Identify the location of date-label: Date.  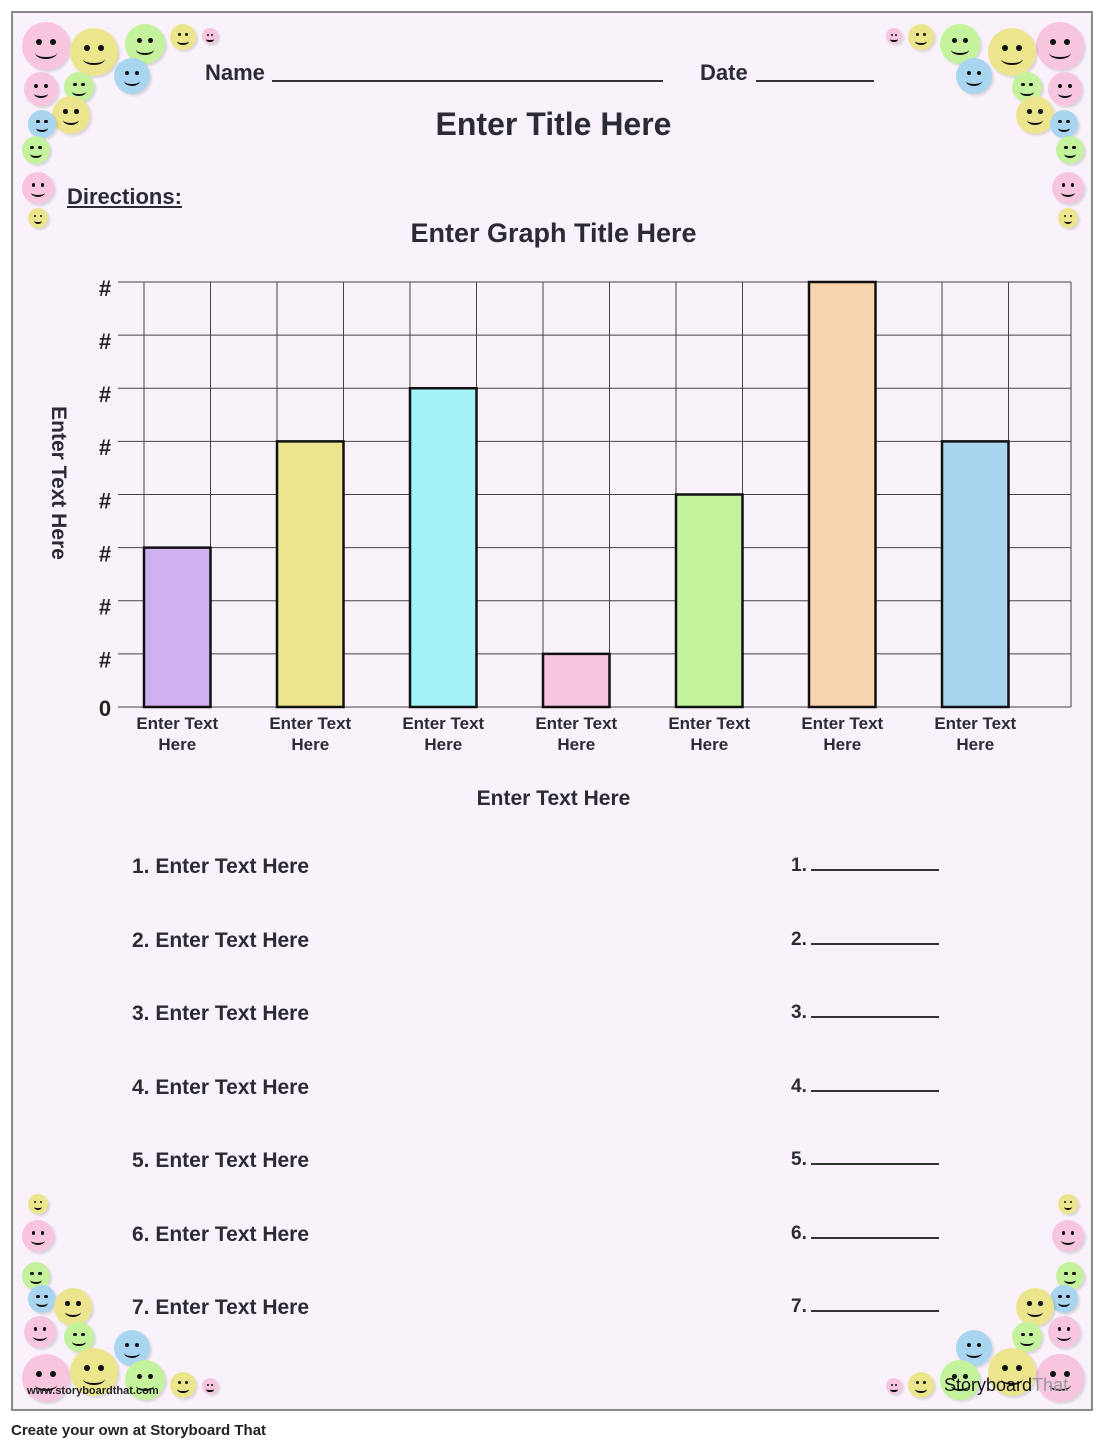
(724, 72).